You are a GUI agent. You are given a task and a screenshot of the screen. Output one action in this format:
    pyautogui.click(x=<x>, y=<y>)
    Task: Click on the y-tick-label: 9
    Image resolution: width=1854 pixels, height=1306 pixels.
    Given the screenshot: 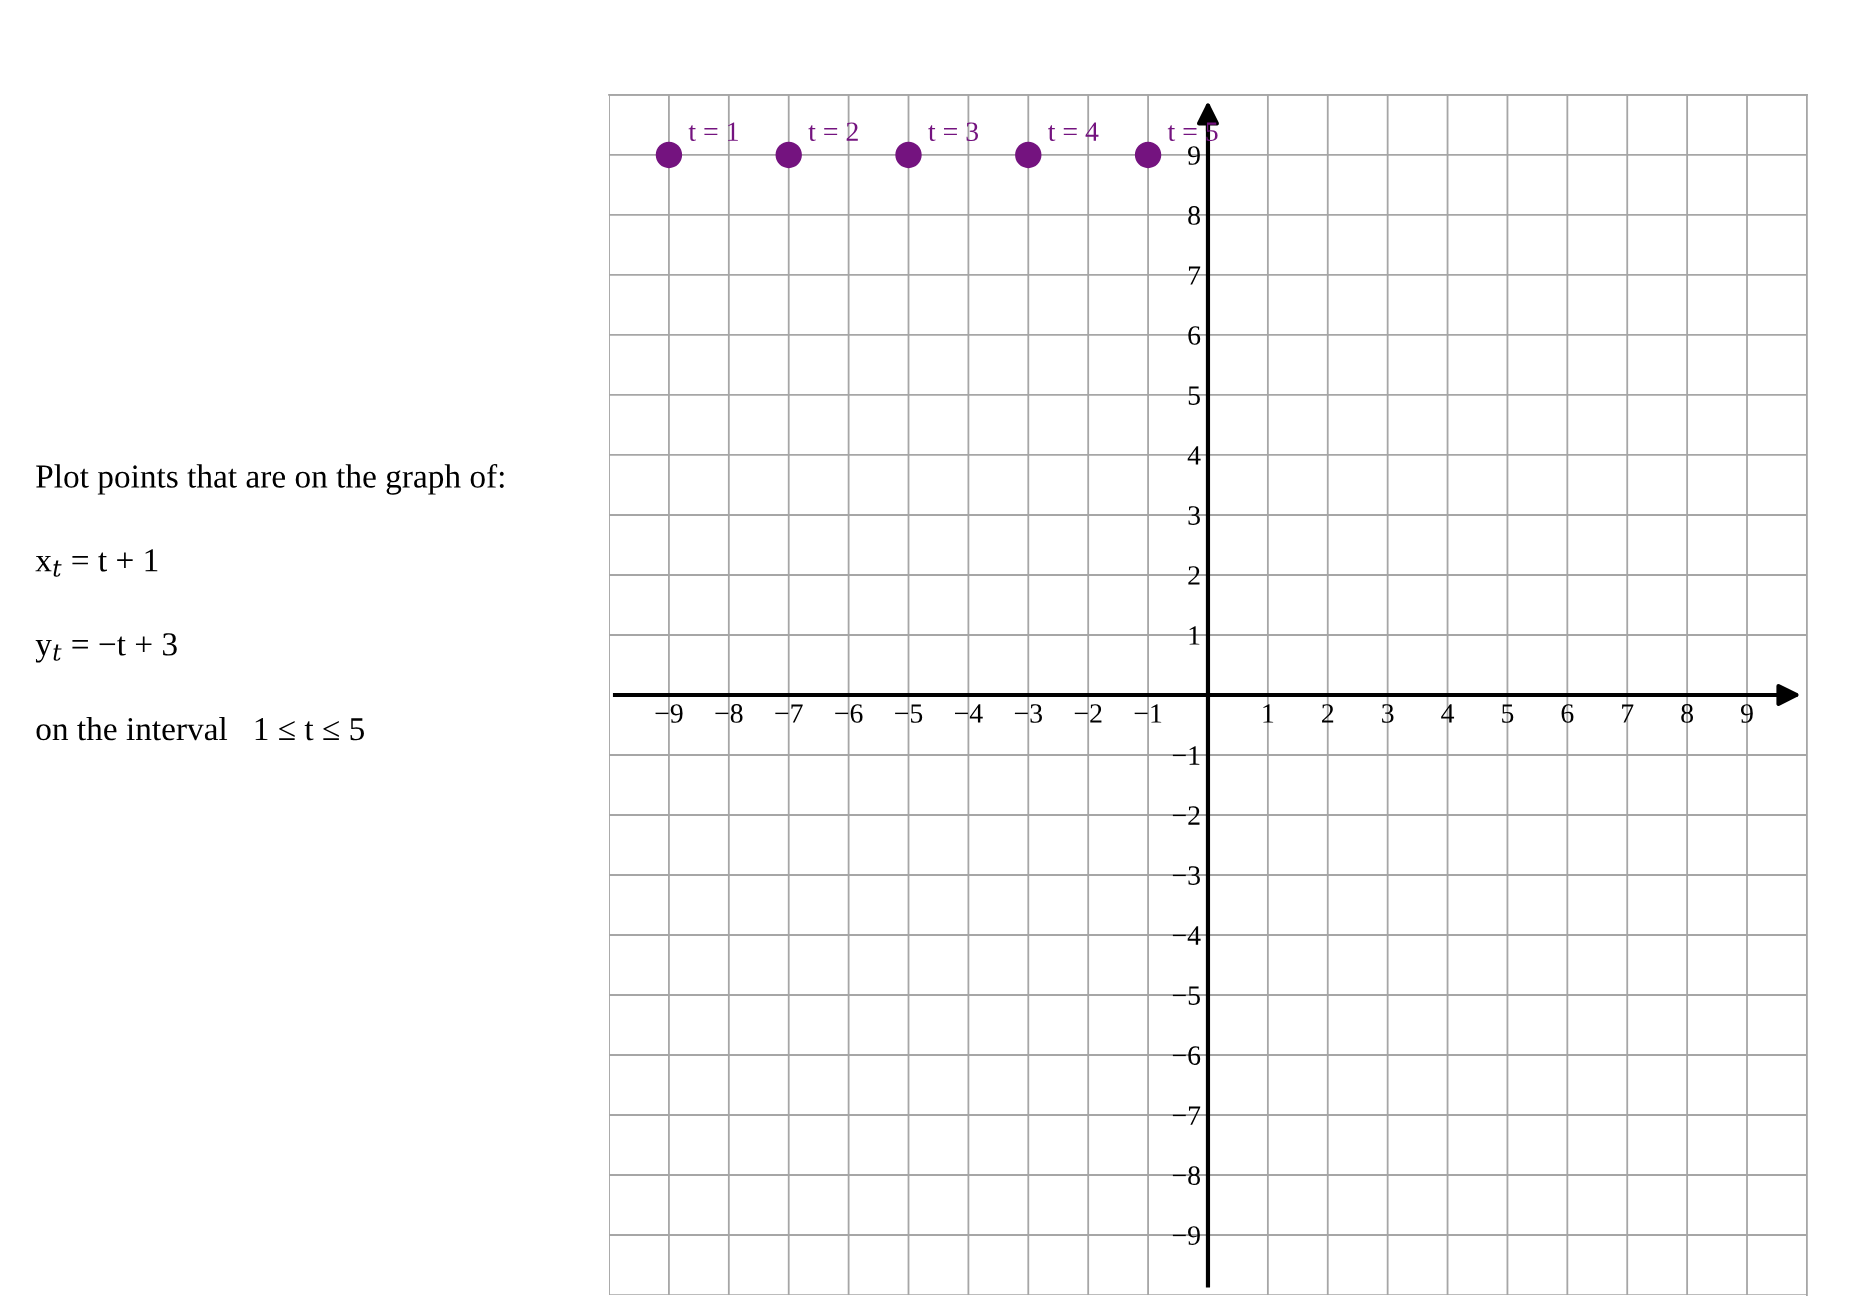 What is the action you would take?
    pyautogui.click(x=1194, y=155)
    